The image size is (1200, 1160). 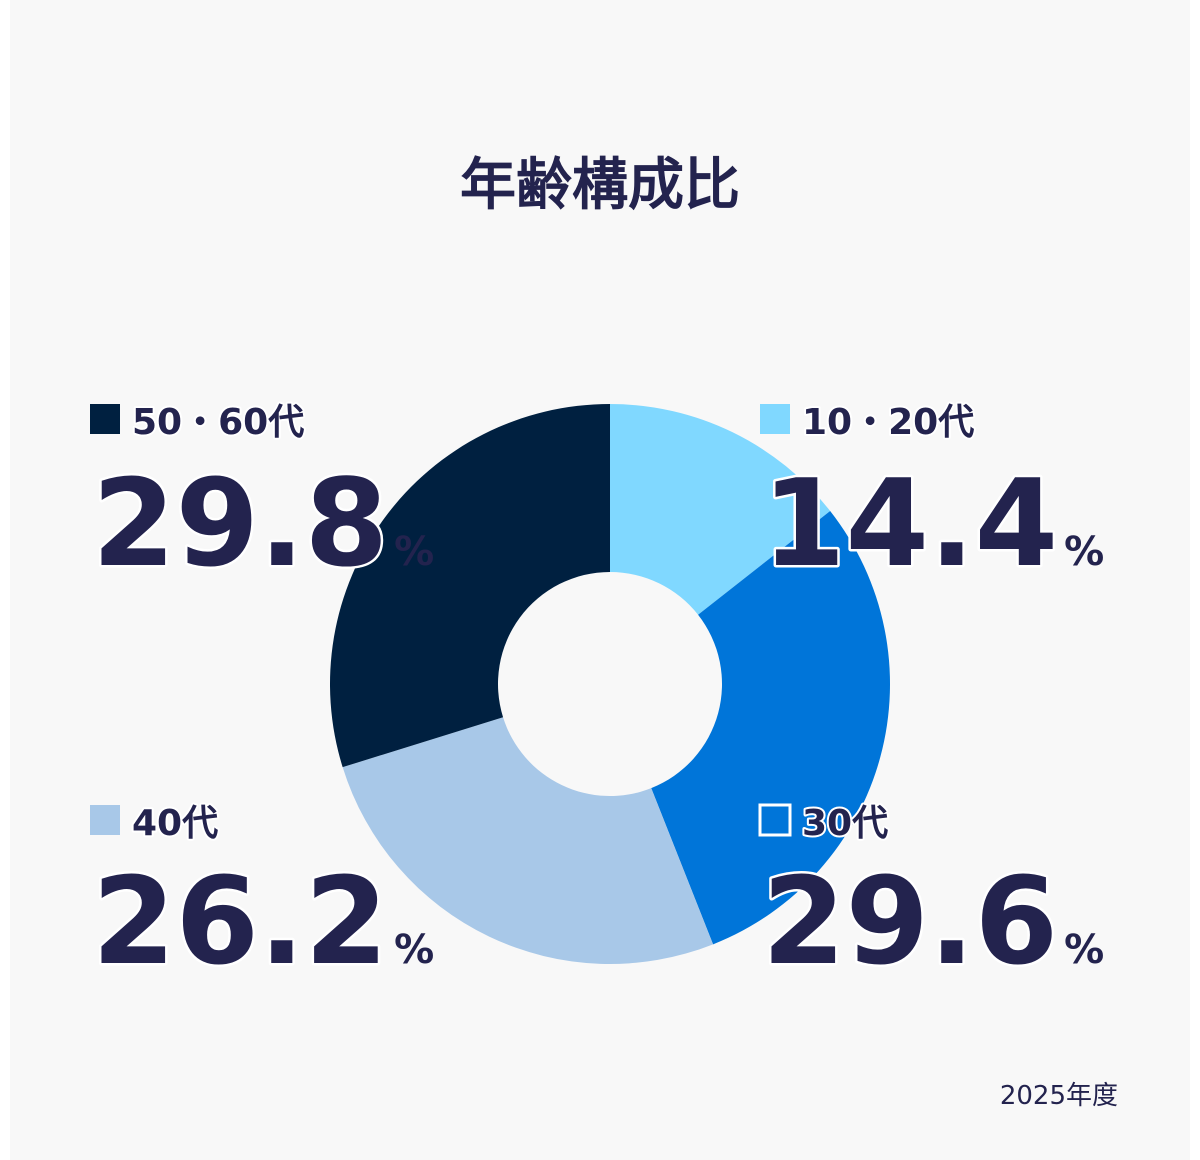 I want to click on legend-label: 30代, so click(x=845, y=823).